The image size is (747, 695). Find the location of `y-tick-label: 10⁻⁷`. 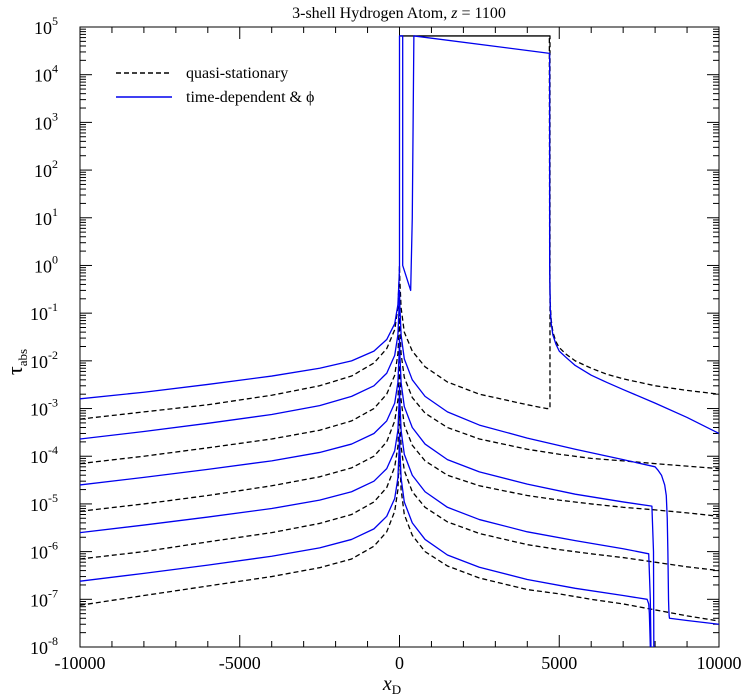

y-tick-label: 10⁻⁷ is located at coordinates (44, 598).